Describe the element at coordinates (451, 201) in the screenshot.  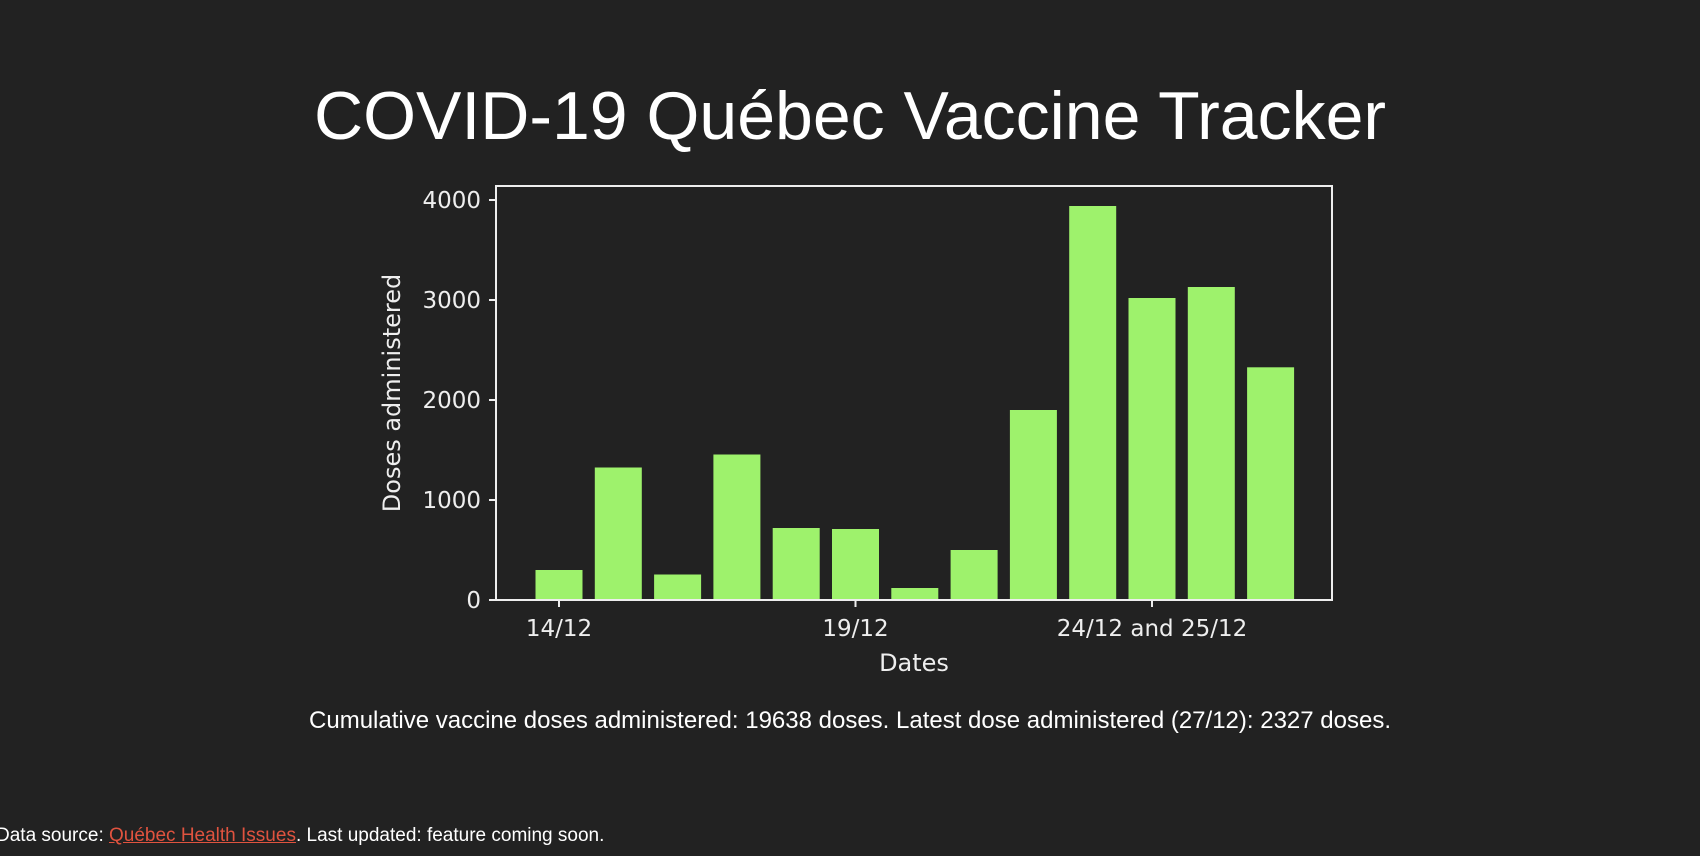
I see `y-tick-label: 4000` at that location.